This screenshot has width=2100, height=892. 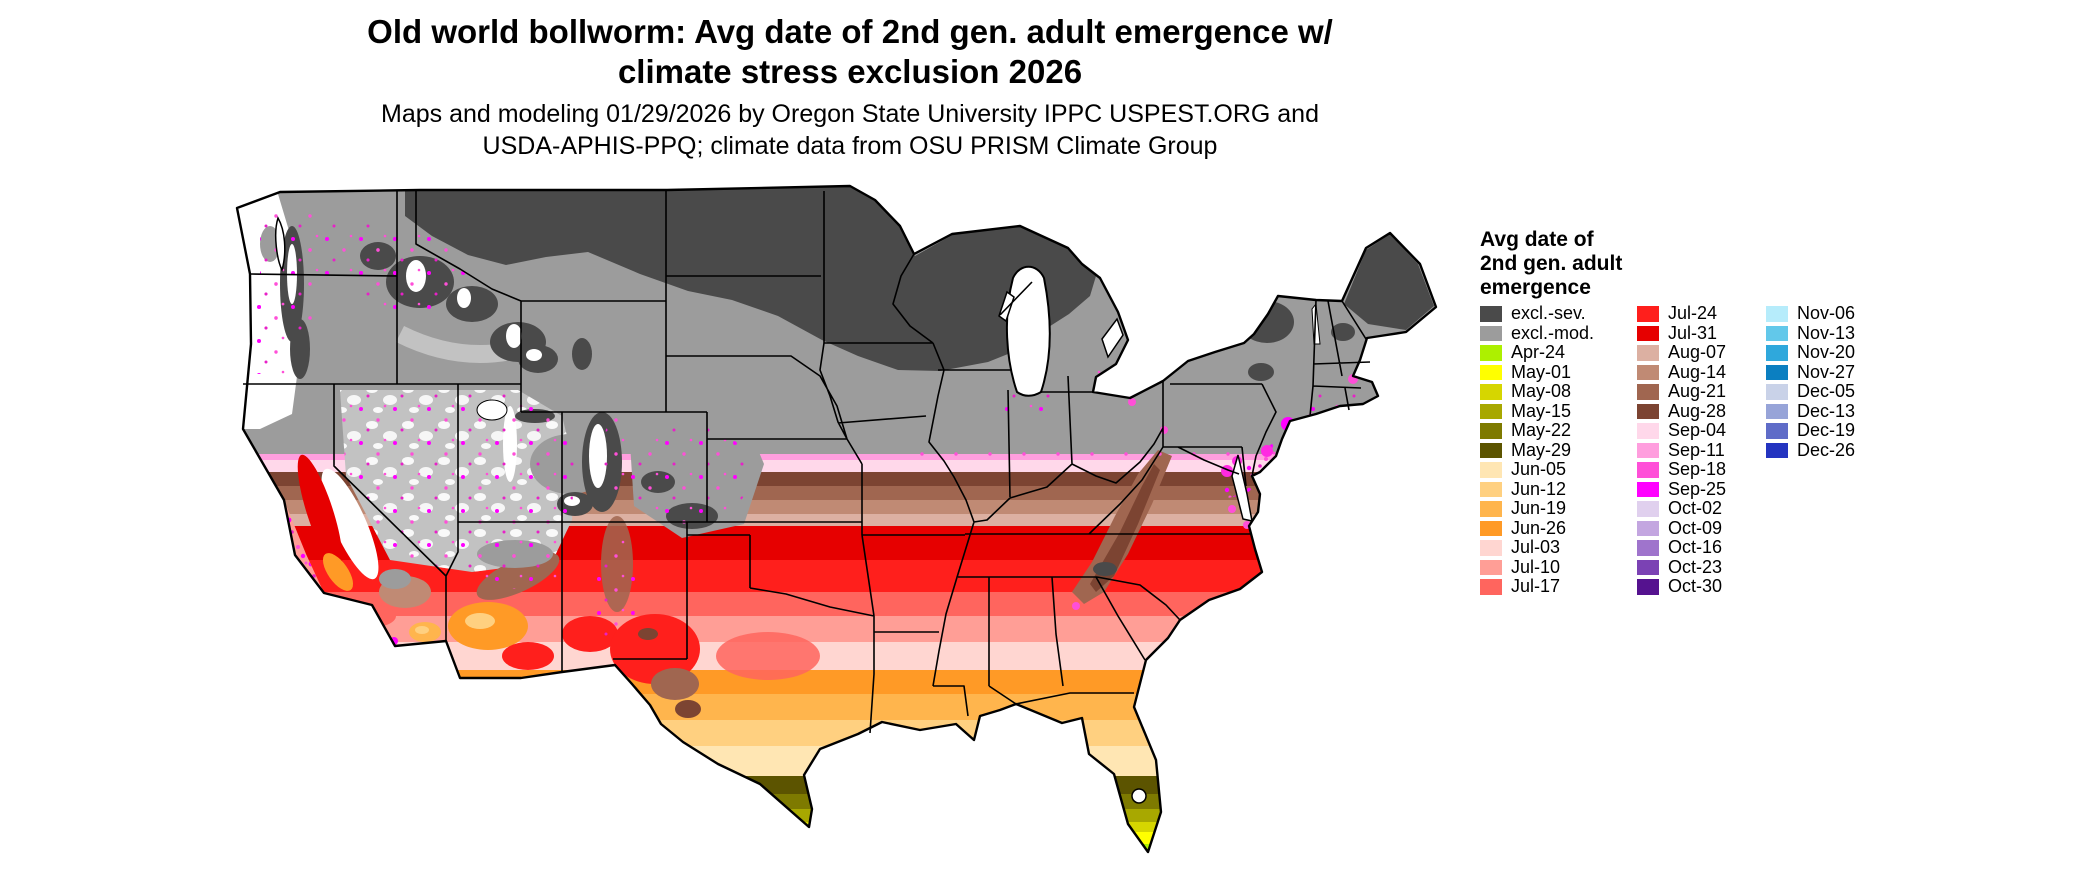 I want to click on legend-item: May-15, so click(x=1537, y=411).